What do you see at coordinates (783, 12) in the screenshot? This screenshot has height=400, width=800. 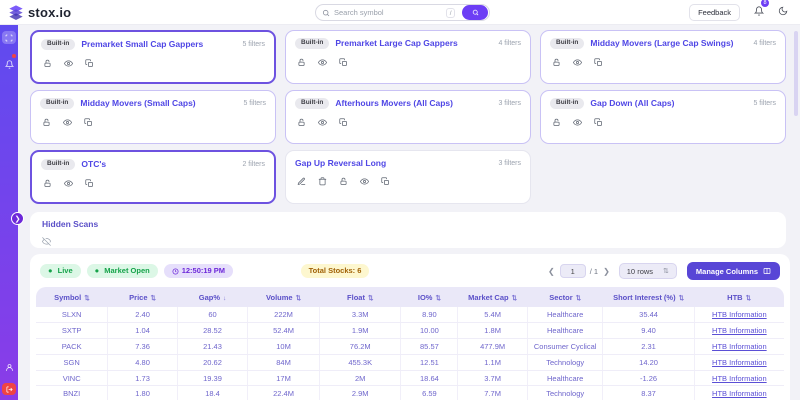 I see `dark-mode-toggle` at bounding box center [783, 12].